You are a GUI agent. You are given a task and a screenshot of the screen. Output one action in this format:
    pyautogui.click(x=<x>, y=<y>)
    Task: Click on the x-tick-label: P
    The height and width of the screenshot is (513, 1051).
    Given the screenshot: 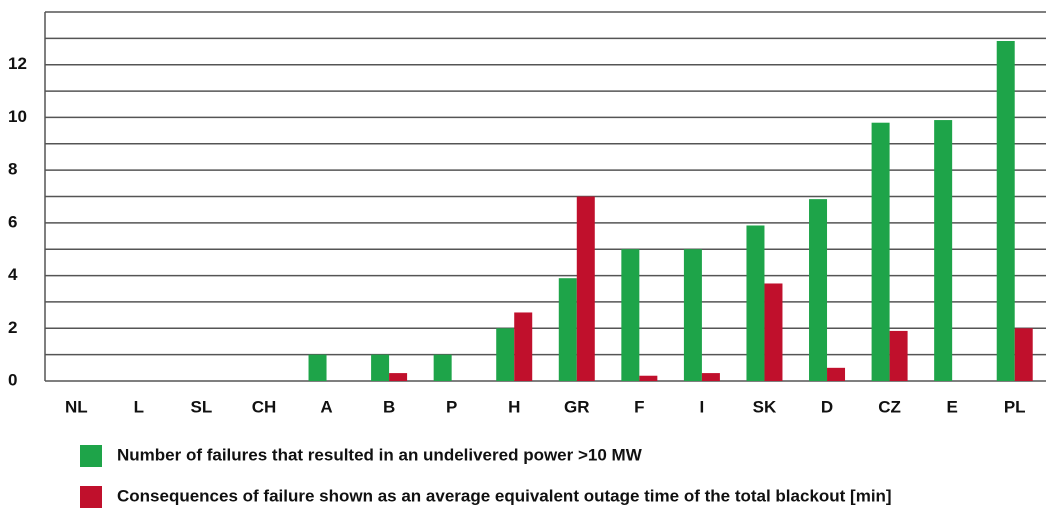 What is the action you would take?
    pyautogui.click(x=451, y=406)
    